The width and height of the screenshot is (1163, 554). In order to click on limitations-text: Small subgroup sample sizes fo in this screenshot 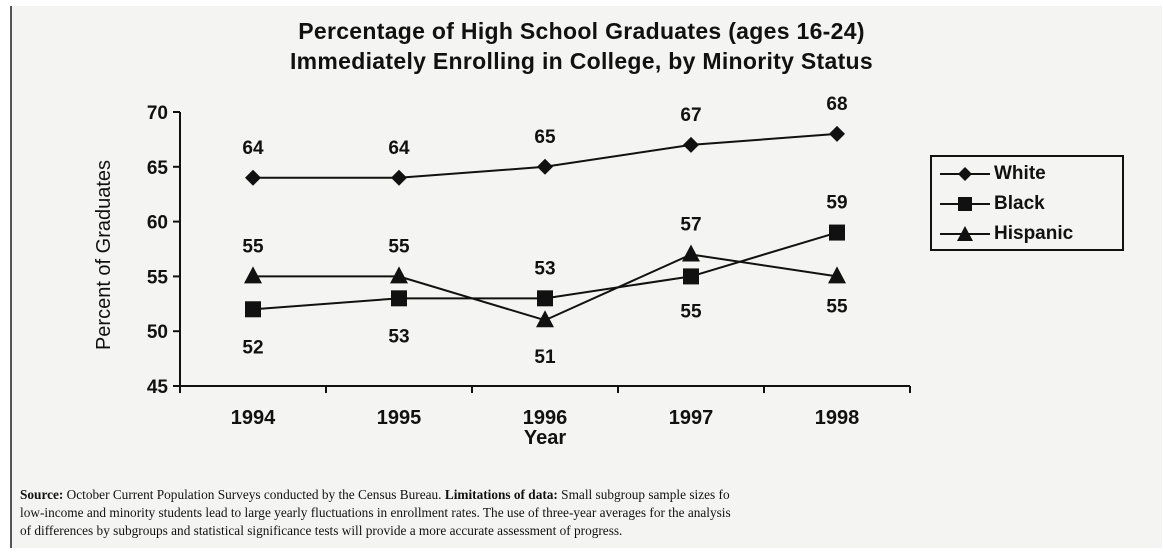, I will do `click(643, 494)`.